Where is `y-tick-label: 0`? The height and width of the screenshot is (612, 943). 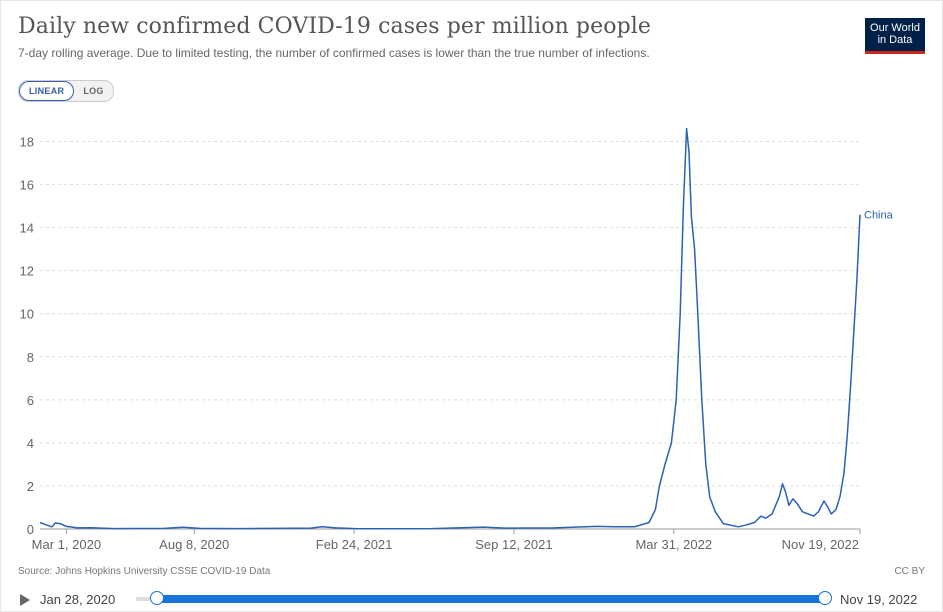
y-tick-label: 0 is located at coordinates (30, 529).